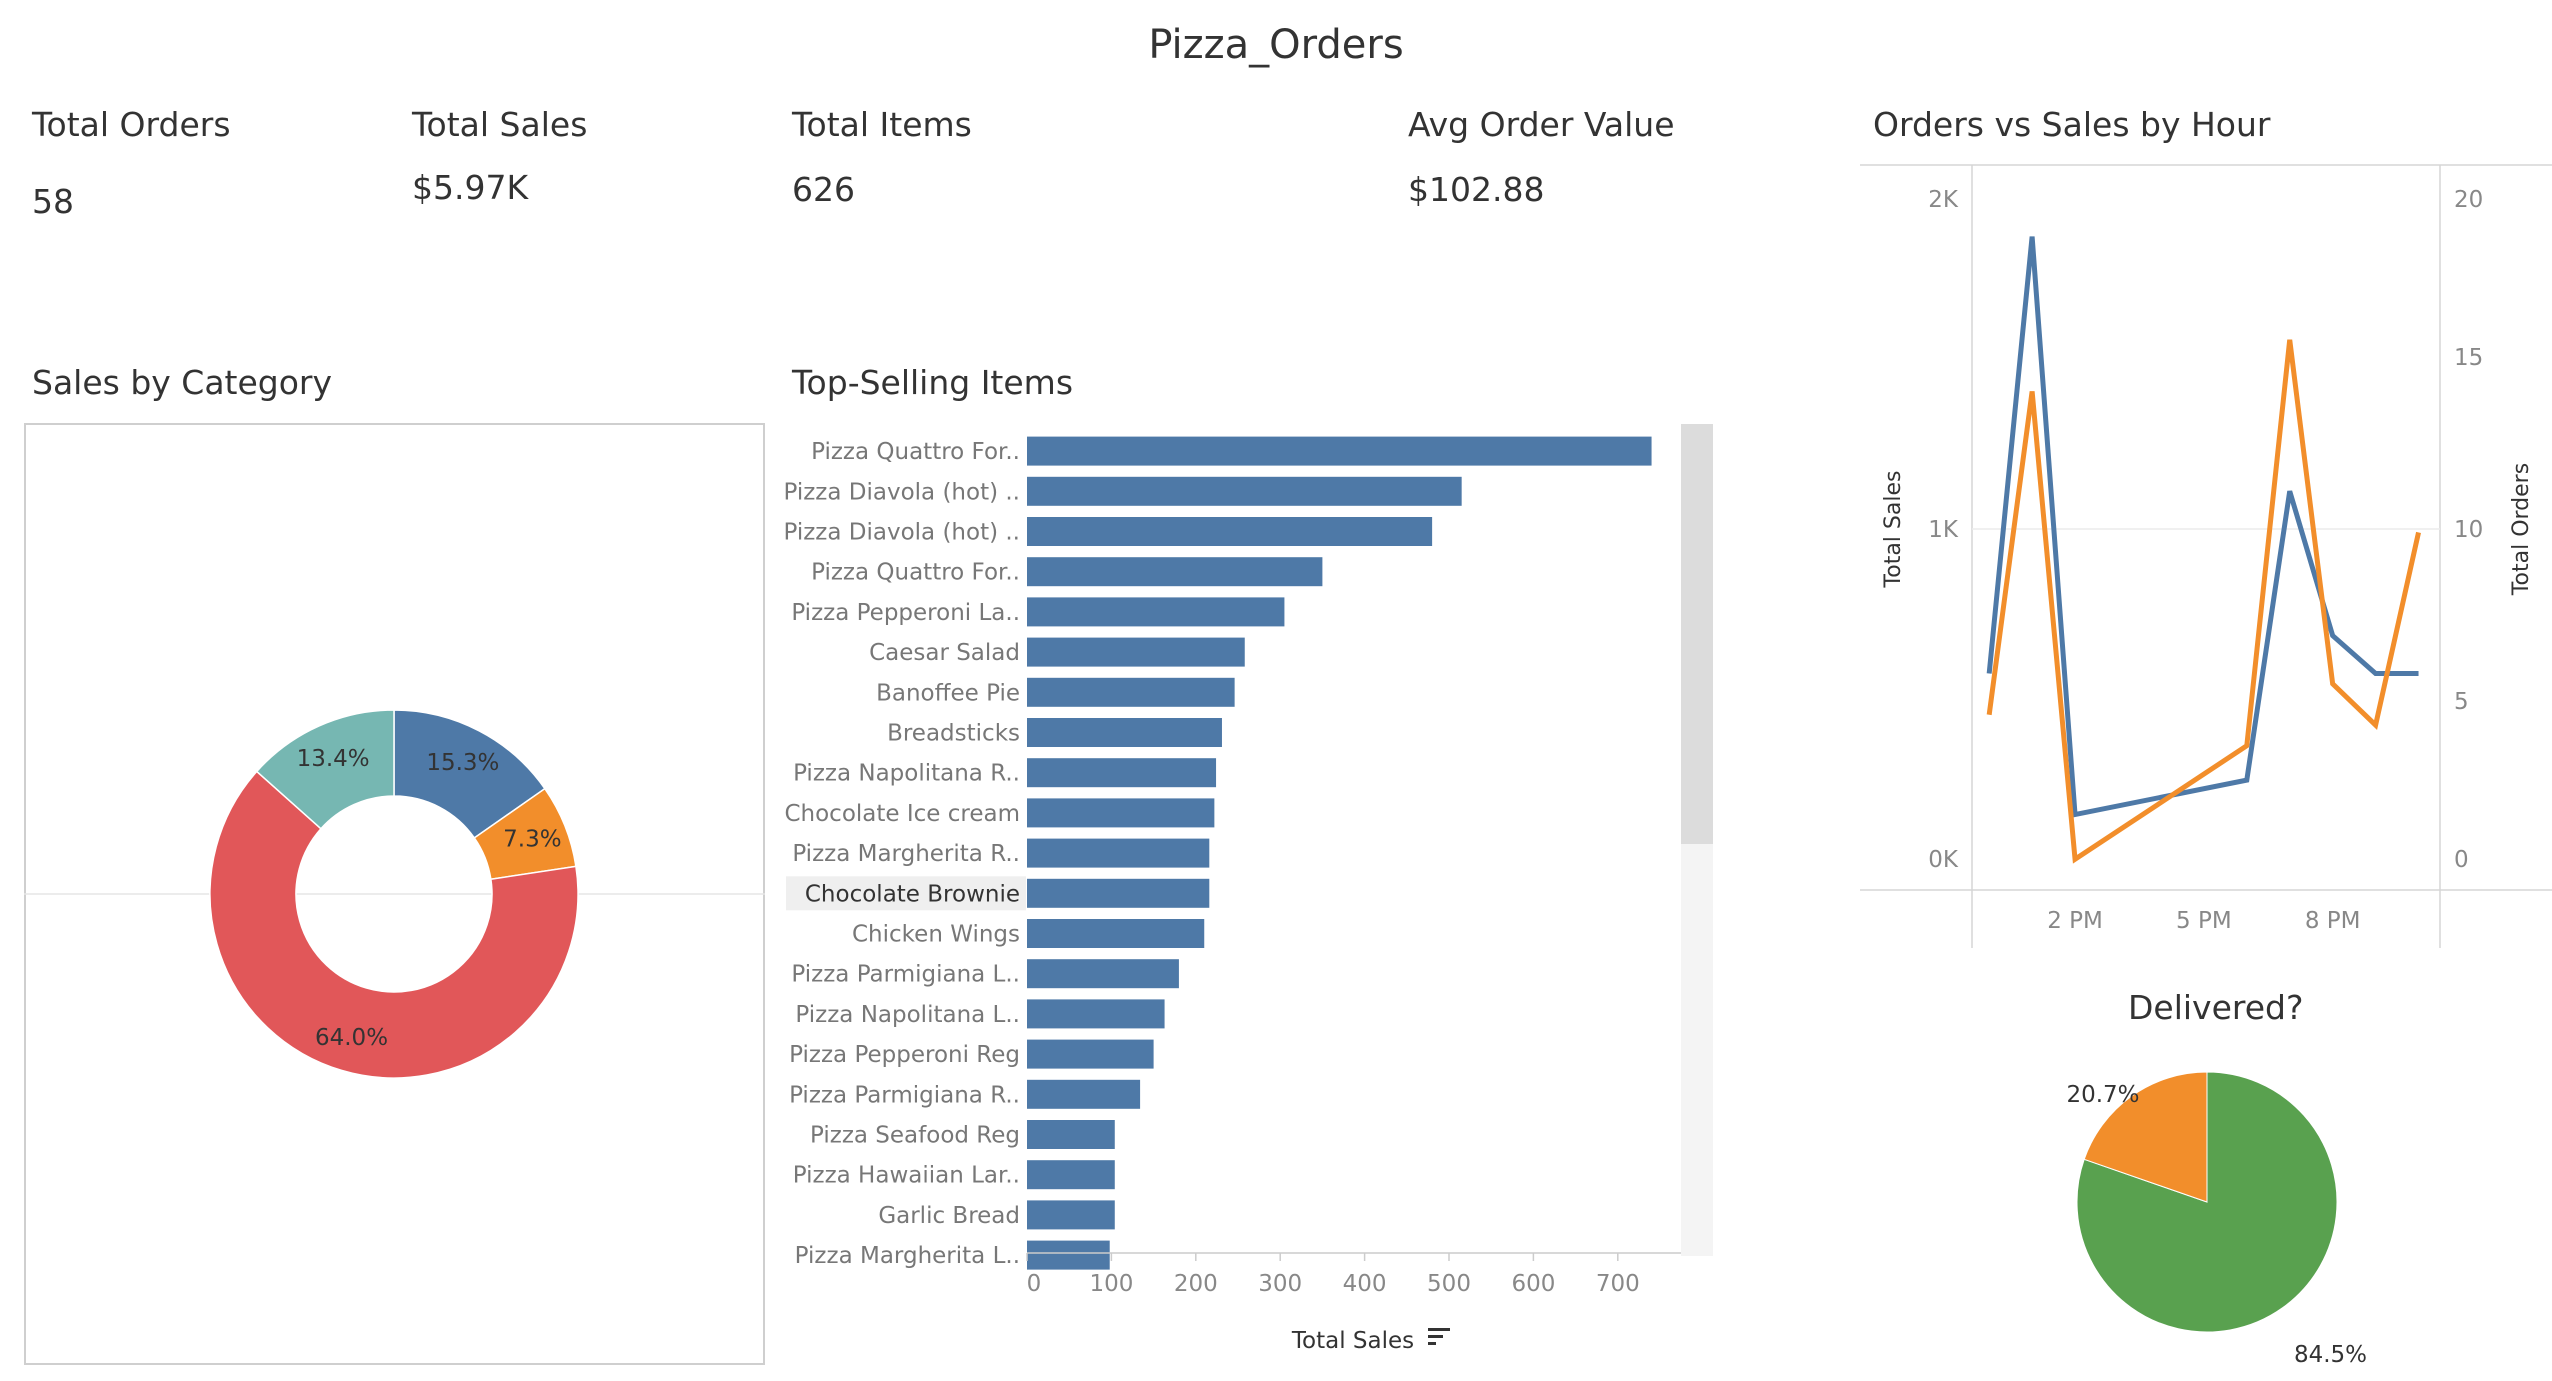 This screenshot has width=2552, height=1381. I want to click on x-tick-label: 0, so click(1034, 1284).